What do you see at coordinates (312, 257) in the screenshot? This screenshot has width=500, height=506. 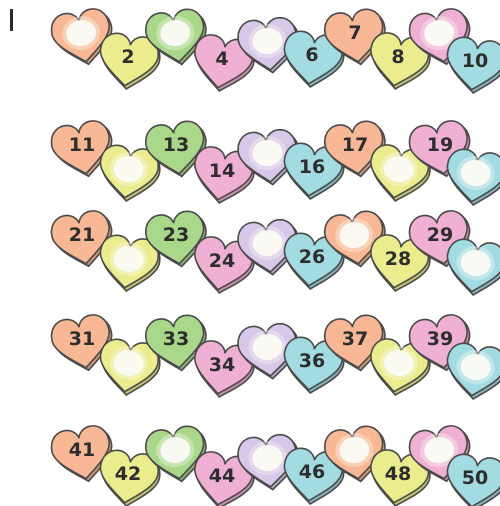 I see `heart-number: 26` at bounding box center [312, 257].